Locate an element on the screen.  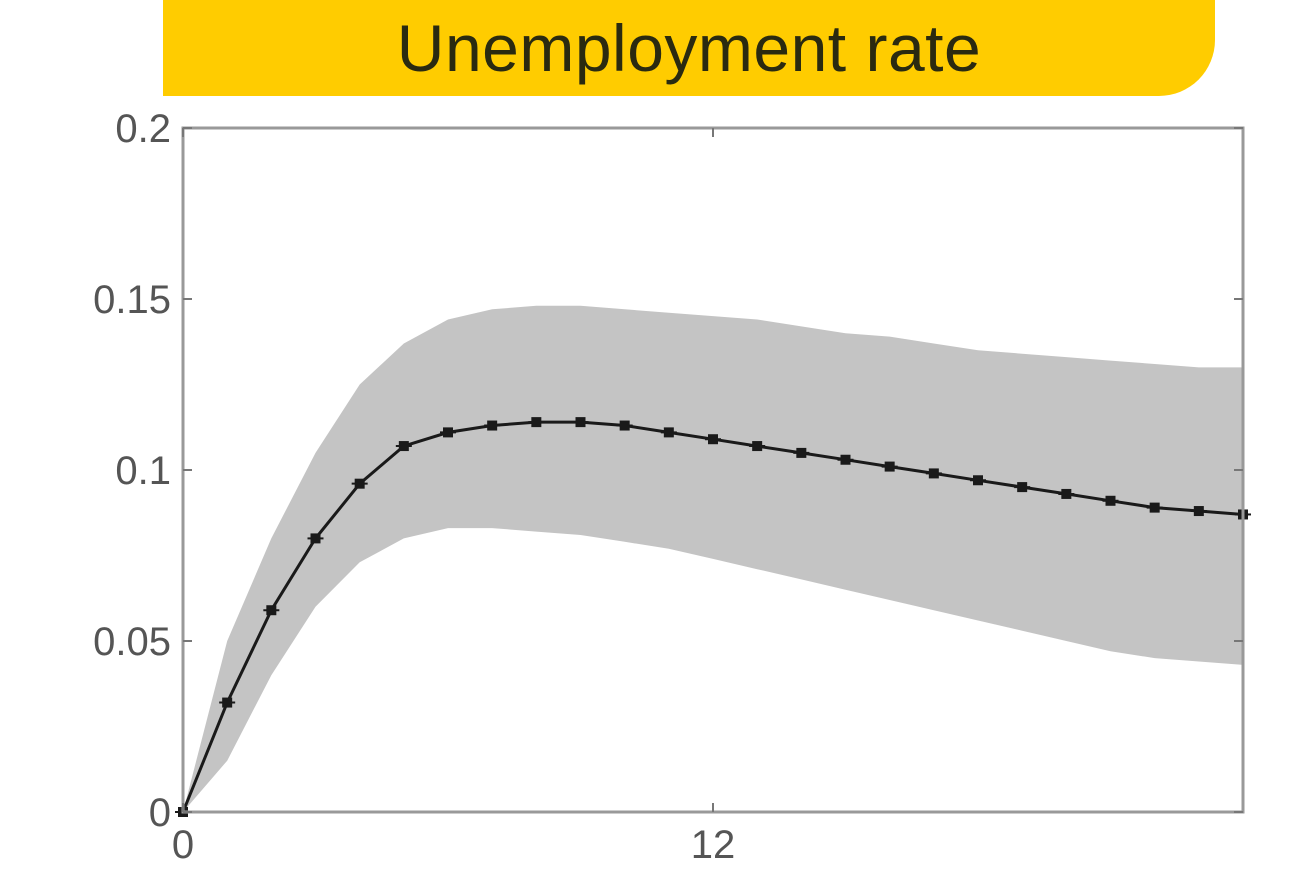
y-tick-label: 0.15 is located at coordinates (132, 300).